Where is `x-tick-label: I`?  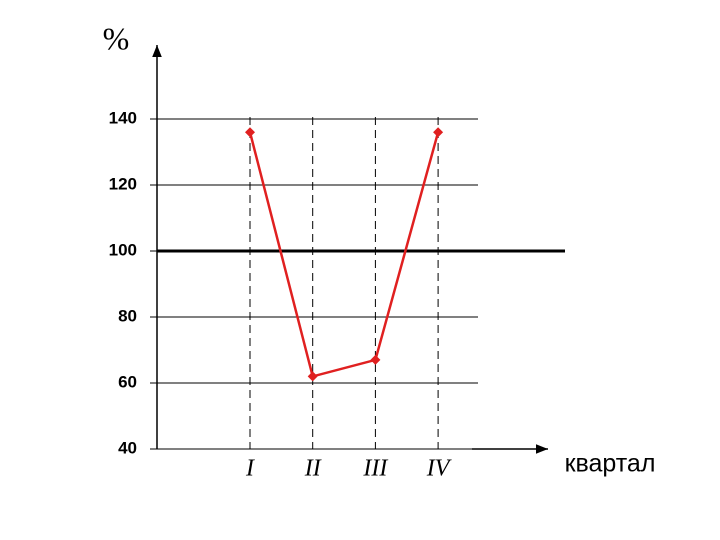
x-tick-label: I is located at coordinates (250, 469).